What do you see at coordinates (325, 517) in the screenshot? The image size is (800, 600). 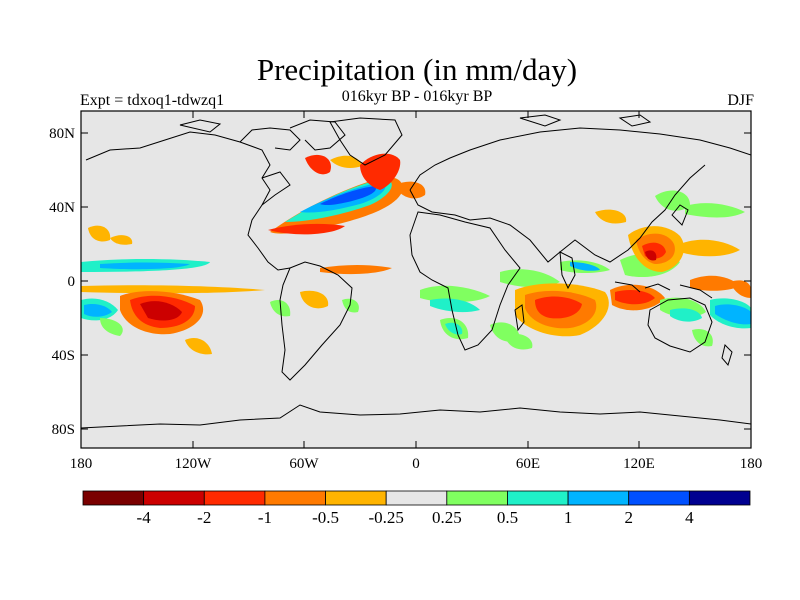 I see `colorbar-label-3: -0.5` at bounding box center [325, 517].